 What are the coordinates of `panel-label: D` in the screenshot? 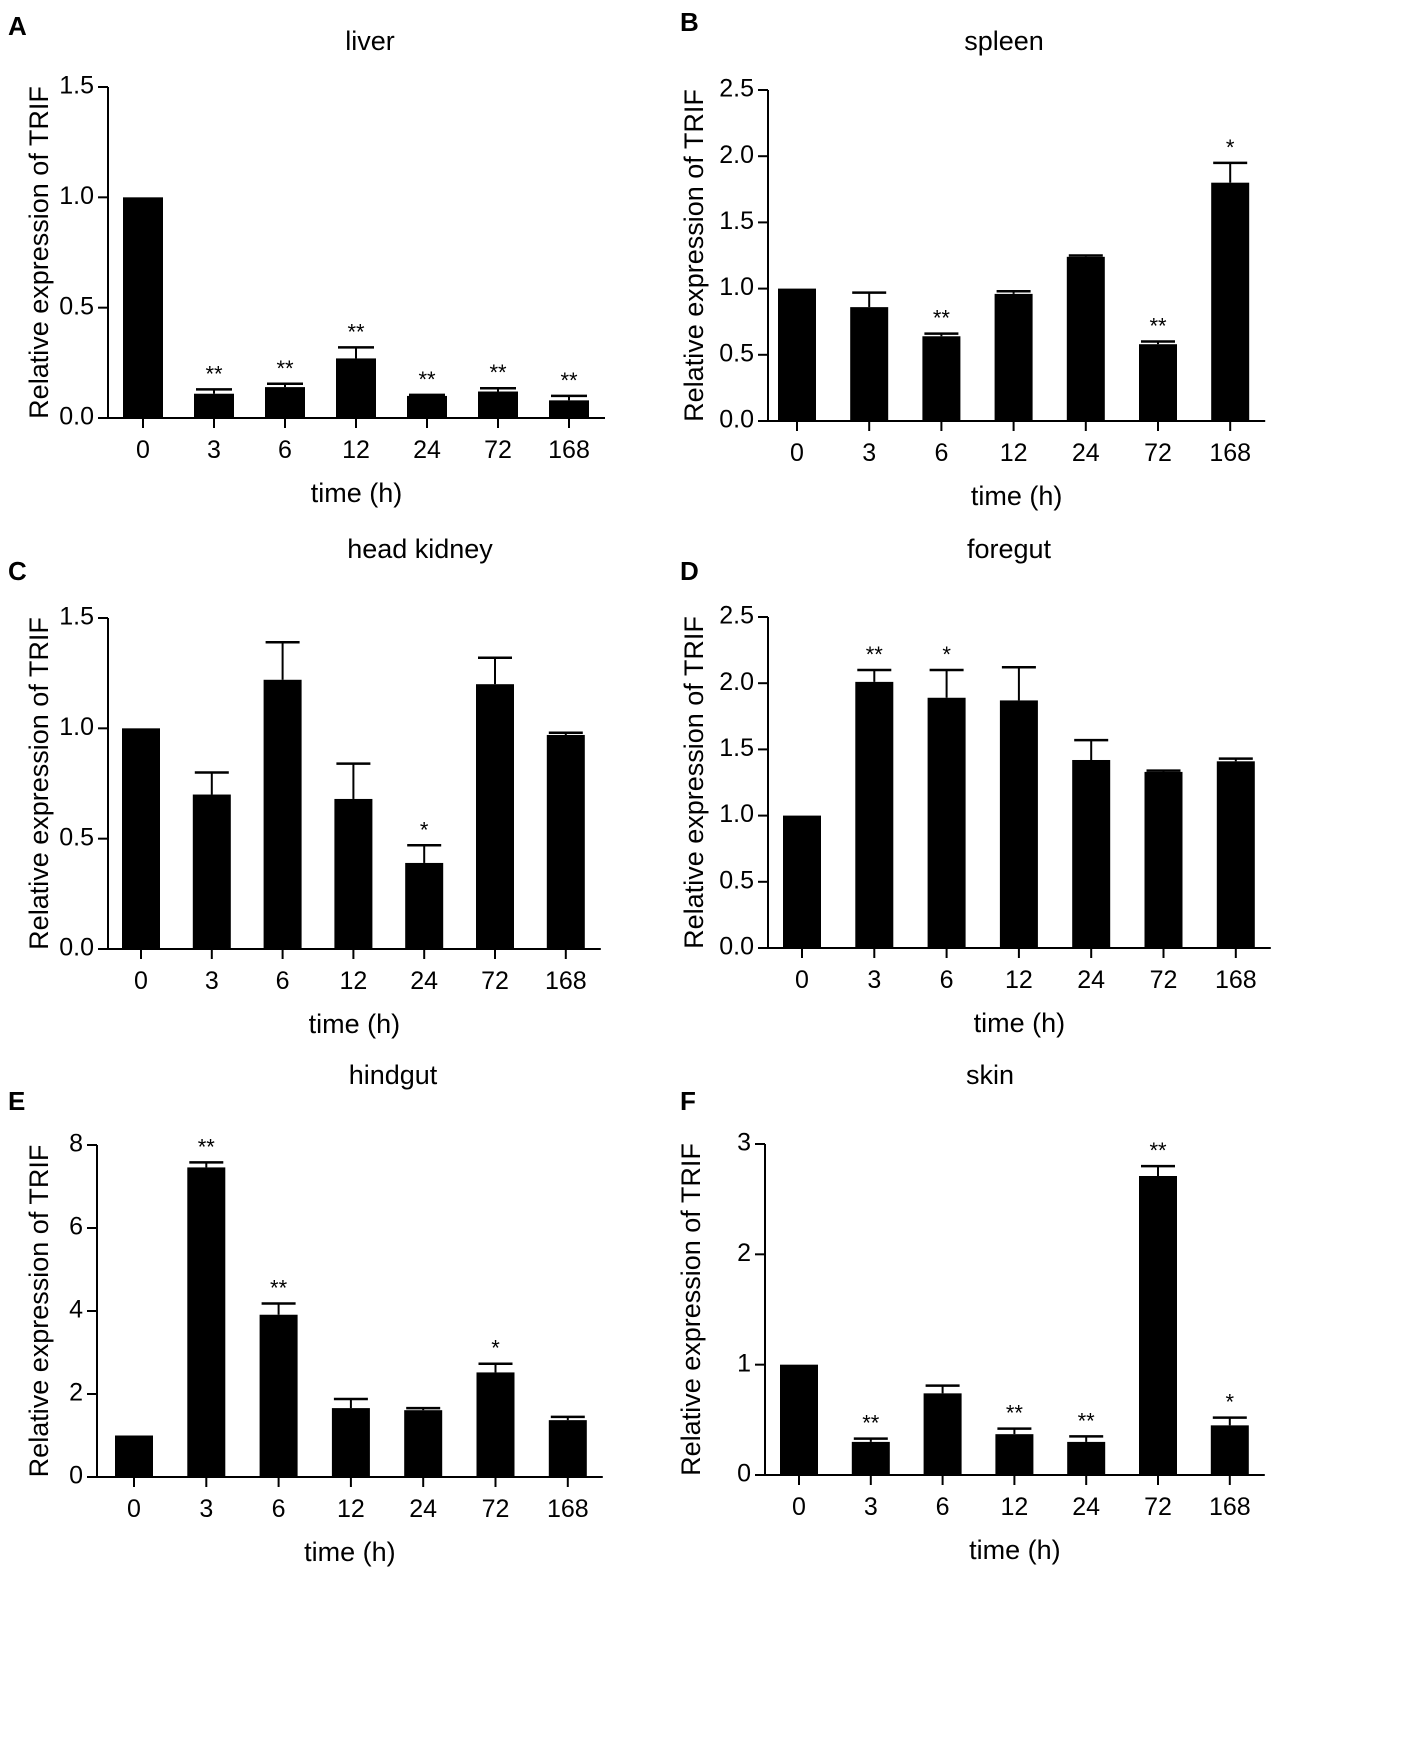 It's located at (689, 571).